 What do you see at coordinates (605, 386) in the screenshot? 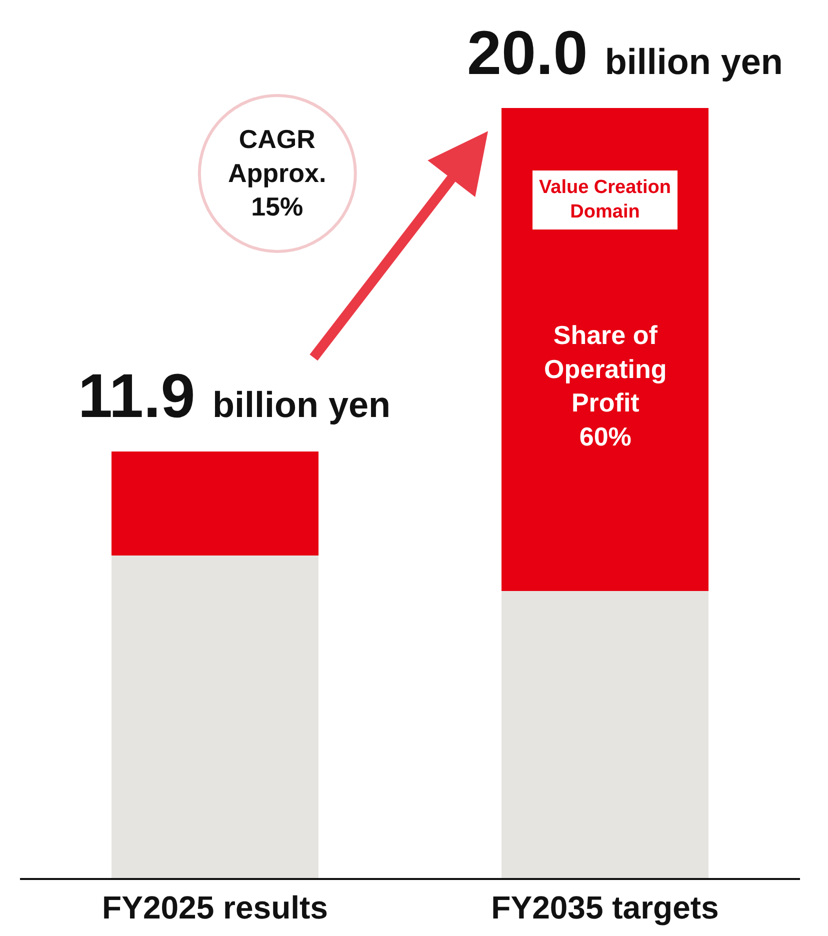
I see `annotation: Share of Operating Profit 60%` at bounding box center [605, 386].